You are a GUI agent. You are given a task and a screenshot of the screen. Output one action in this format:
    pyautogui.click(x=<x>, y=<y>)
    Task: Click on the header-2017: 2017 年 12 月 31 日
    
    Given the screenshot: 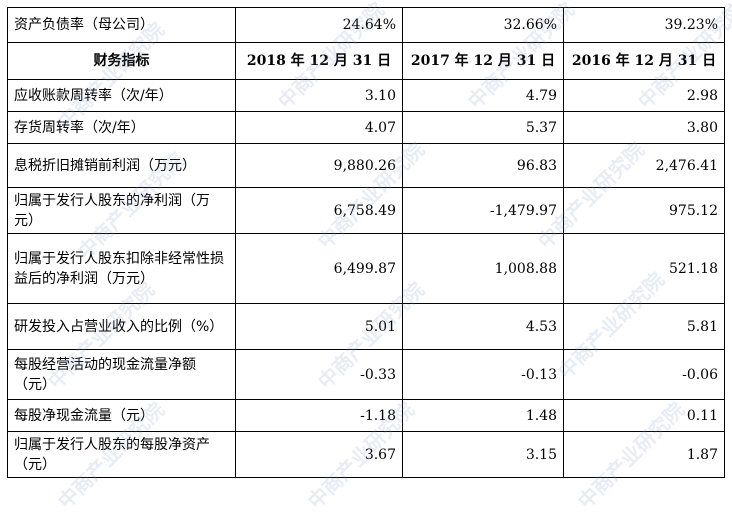 What is the action you would take?
    pyautogui.click(x=483, y=61)
    